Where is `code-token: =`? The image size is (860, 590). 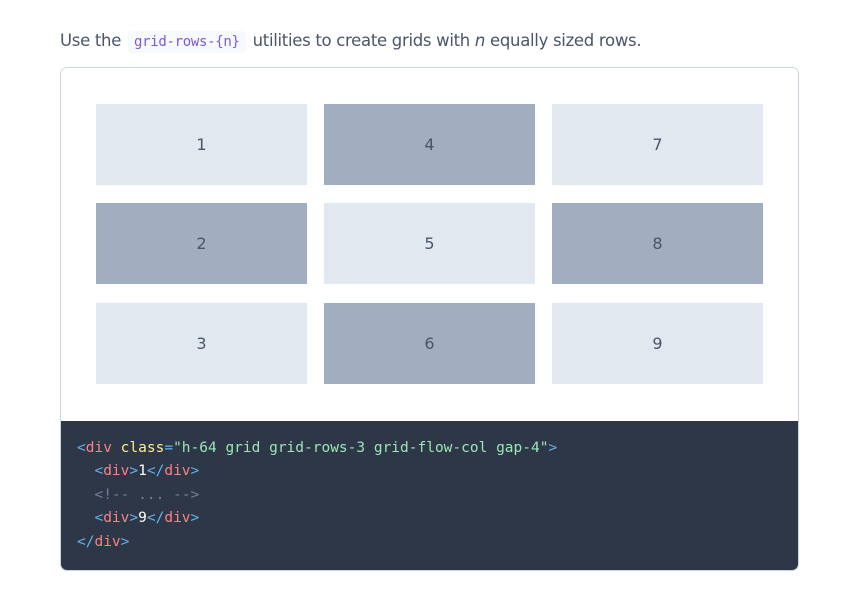 code-token: = is located at coordinates (169, 448).